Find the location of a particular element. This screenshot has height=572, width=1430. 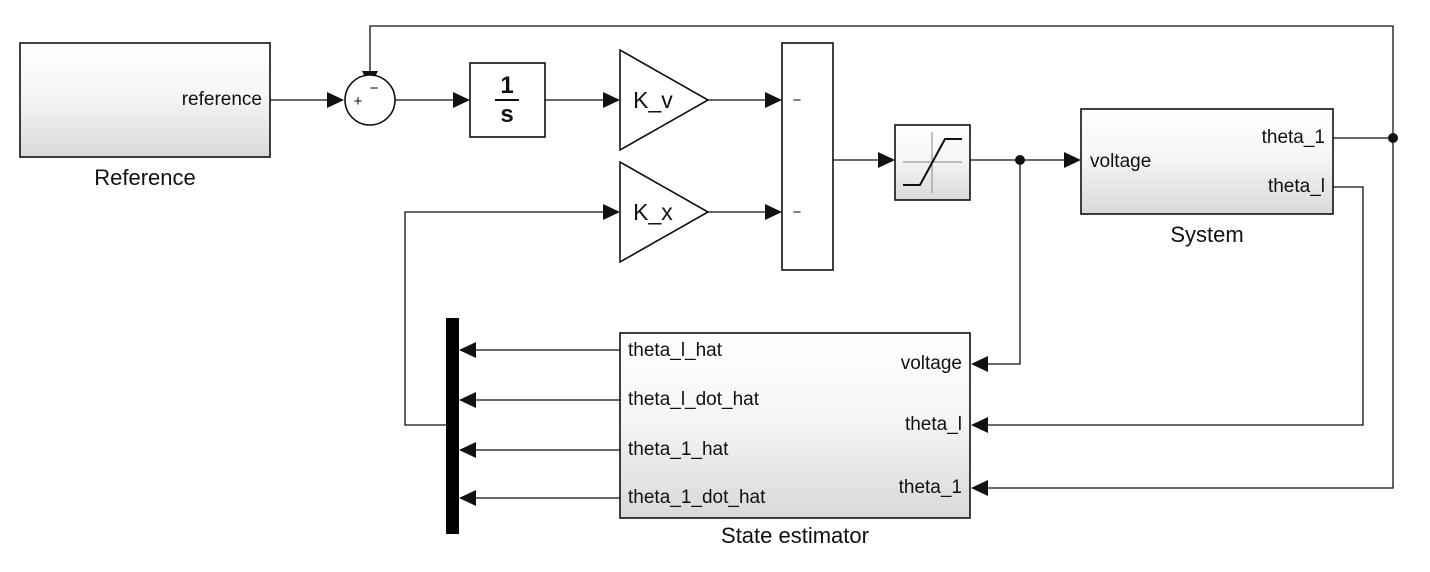

wire-theta1-feedback is located at coordinates (881, 82).